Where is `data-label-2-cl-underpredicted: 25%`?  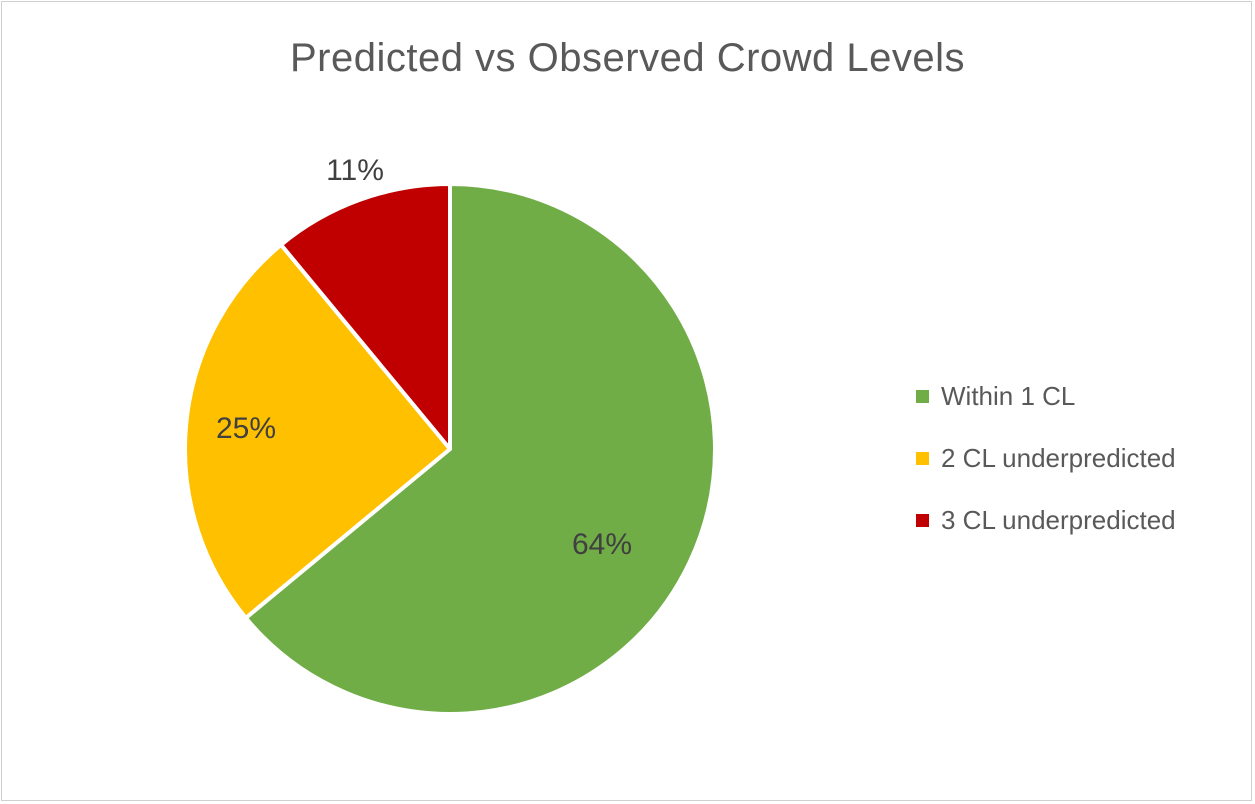 data-label-2-cl-underpredicted: 25% is located at coordinates (246, 428).